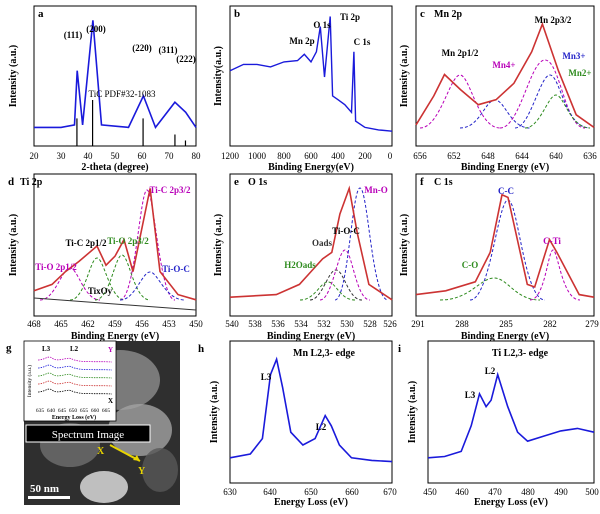 Image resolution: width=600 pixels, height=514 pixels. Describe the element at coordinates (142, 48) in the screenshot. I see `peak-label-220: (220)` at that location.